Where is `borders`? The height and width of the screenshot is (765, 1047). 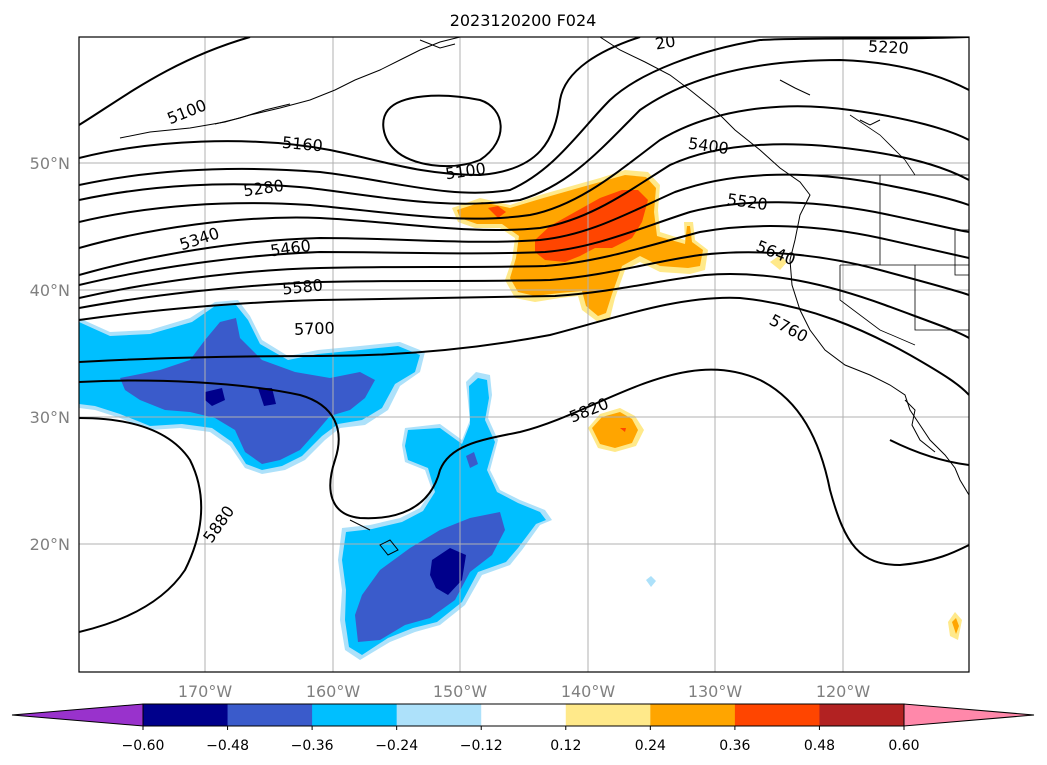
borders is located at coordinates (887, 230).